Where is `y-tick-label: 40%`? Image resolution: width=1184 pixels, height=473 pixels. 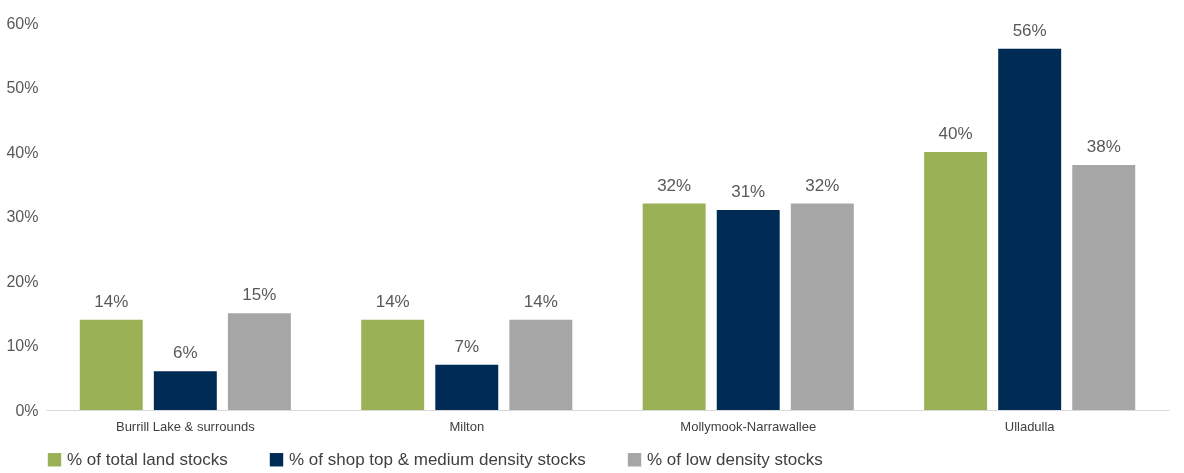
y-tick-label: 40% is located at coordinates (22, 152).